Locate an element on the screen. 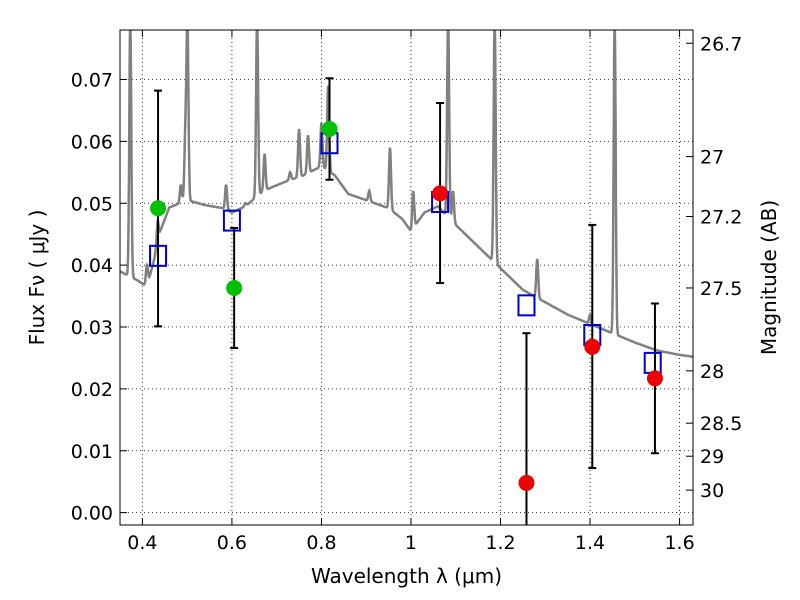 The height and width of the screenshot is (600, 800). x-tick-label: 0.4 is located at coordinates (142, 543).